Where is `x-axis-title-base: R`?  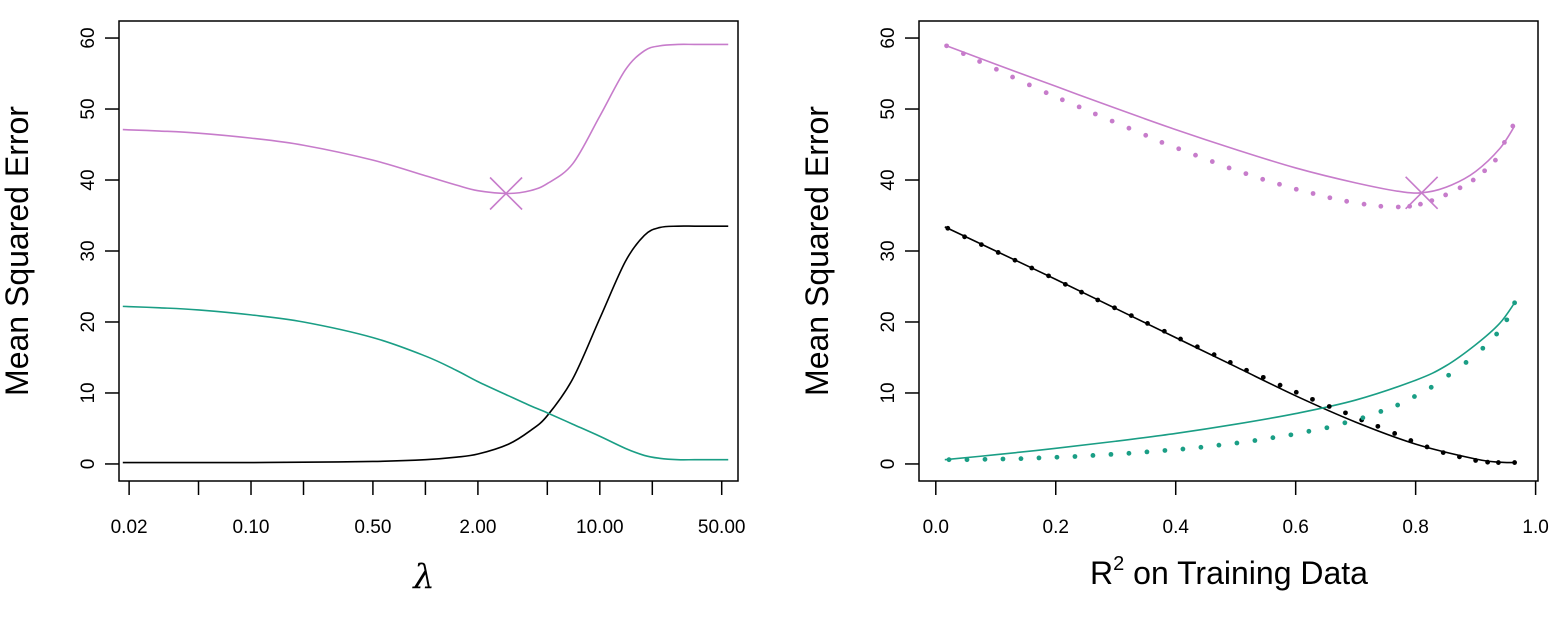
x-axis-title-base: R is located at coordinates (1101, 573).